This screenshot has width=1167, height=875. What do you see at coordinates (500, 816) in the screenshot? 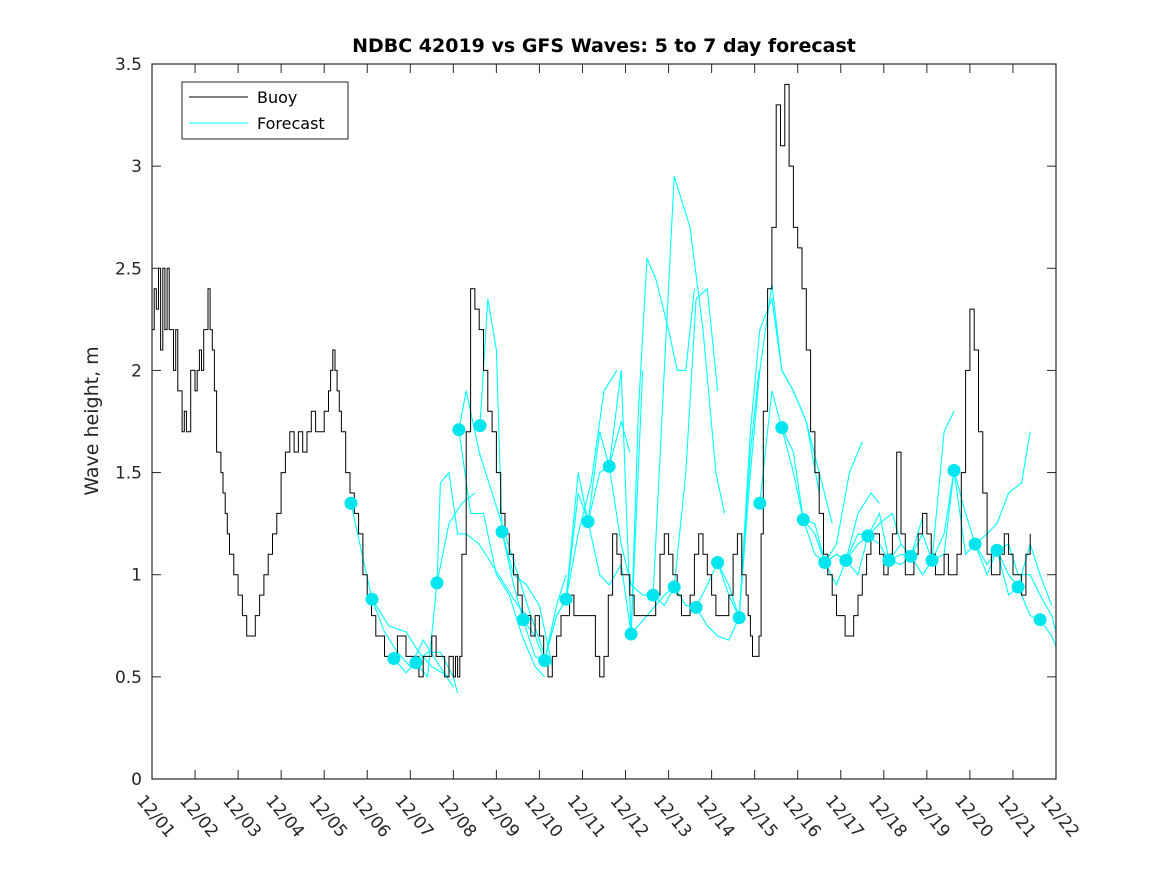
I see `x-tick-label: 12/09` at bounding box center [500, 816].